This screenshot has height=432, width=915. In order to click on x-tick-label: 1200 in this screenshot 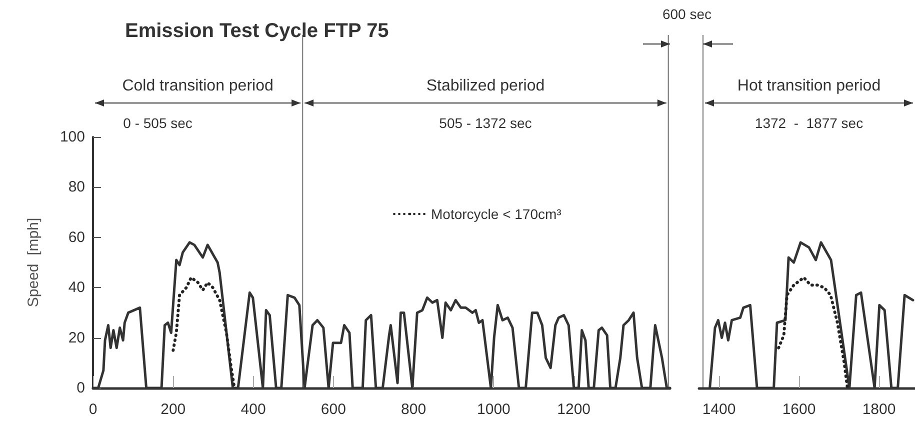, I will do `click(574, 409)`.